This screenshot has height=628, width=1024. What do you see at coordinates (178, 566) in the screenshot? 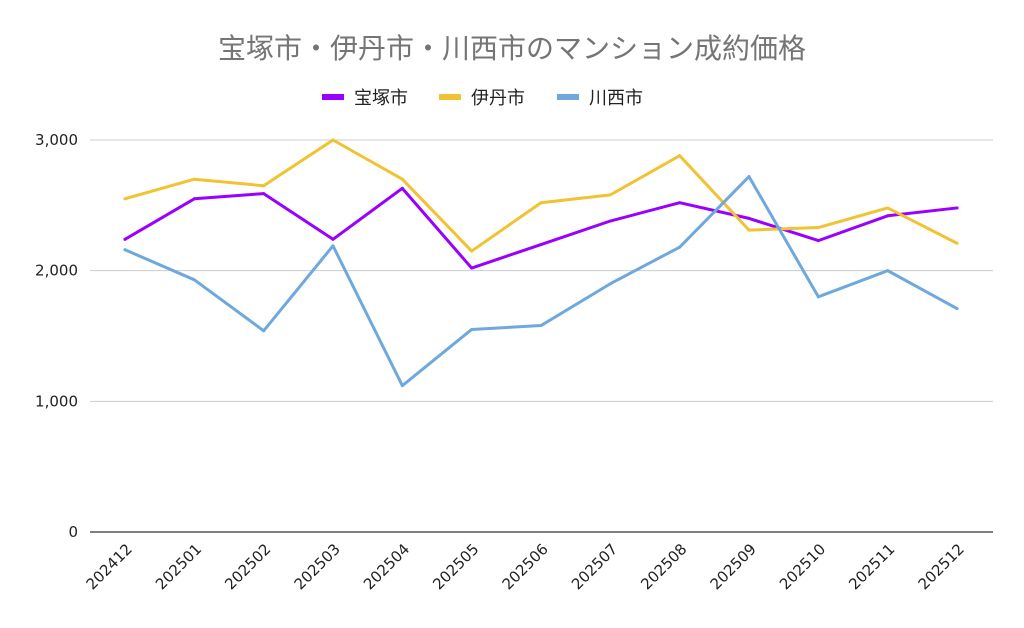
I see `x-tick-label: 202501` at bounding box center [178, 566].